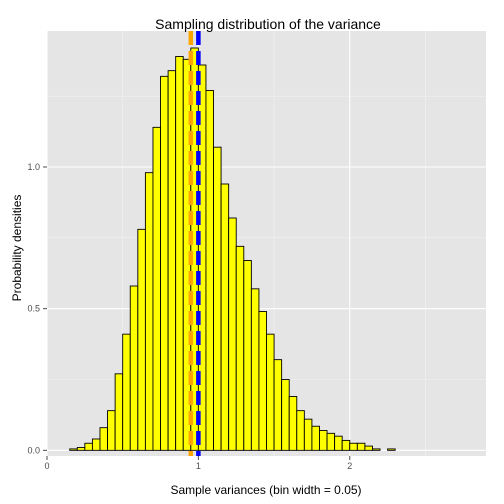  I want to click on y-axis-label: Probability densities, so click(17, 248).